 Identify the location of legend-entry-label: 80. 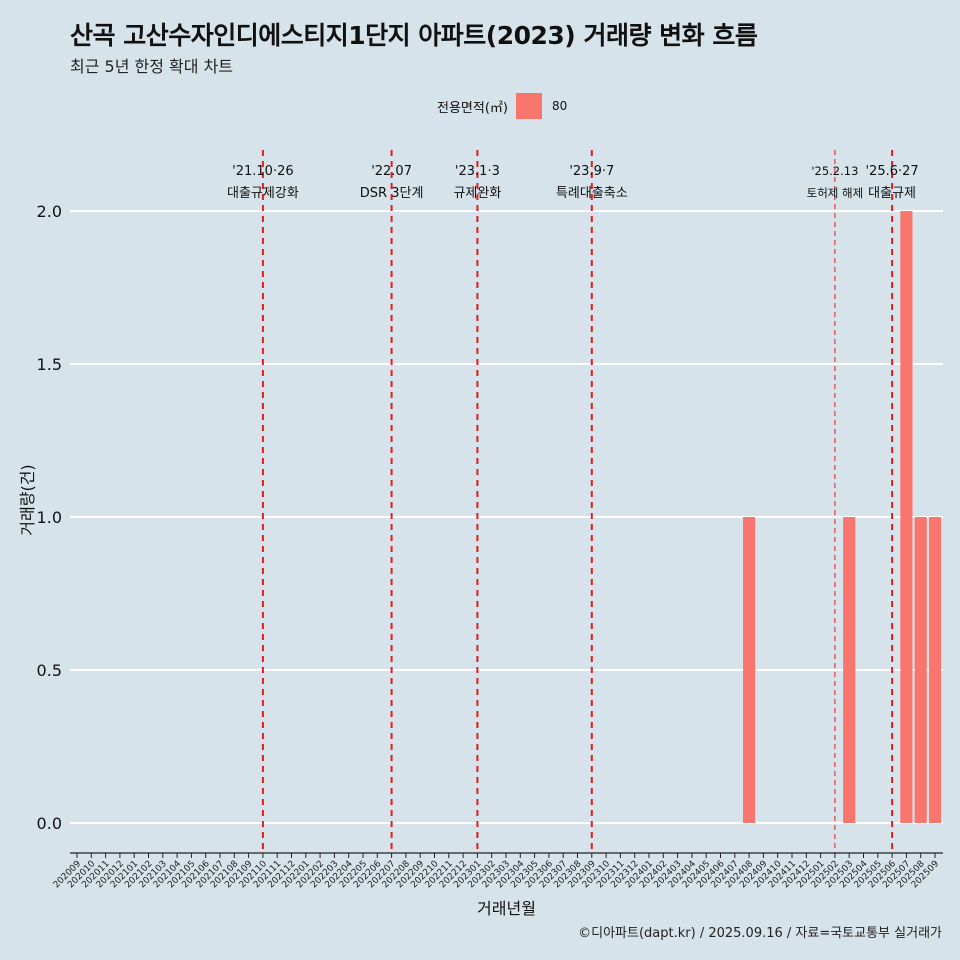
(559, 106).